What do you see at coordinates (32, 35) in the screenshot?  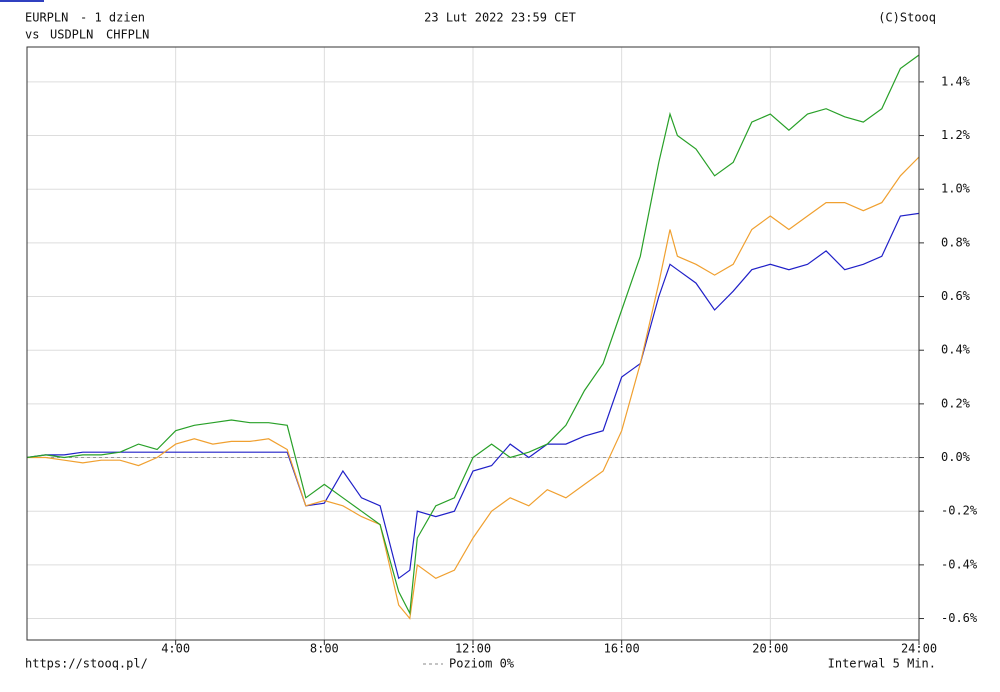 I see `vs-label: vs` at bounding box center [32, 35].